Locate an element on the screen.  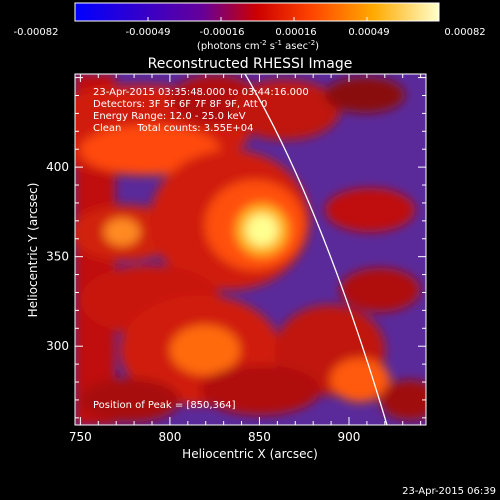
detectors-annotation: Detectors: 3F 5F 6F 7F 8F 9F, Att 0 is located at coordinates (180, 104).